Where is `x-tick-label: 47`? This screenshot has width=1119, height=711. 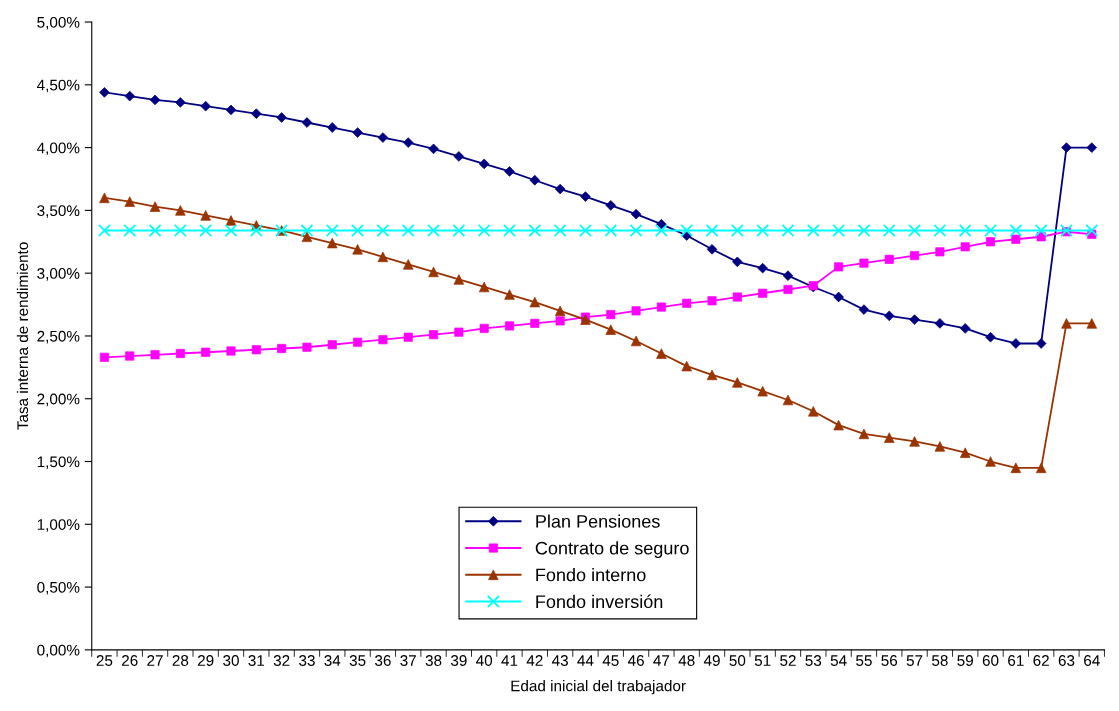
x-tick-label: 47 is located at coordinates (661, 660).